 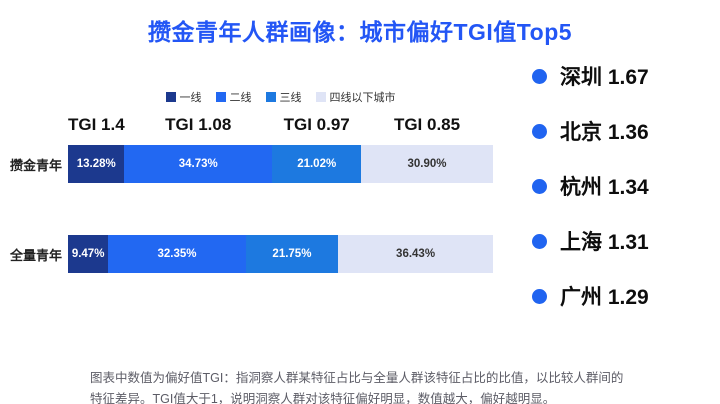 I want to click on legend-label: 四线以下城市, so click(x=362, y=98).